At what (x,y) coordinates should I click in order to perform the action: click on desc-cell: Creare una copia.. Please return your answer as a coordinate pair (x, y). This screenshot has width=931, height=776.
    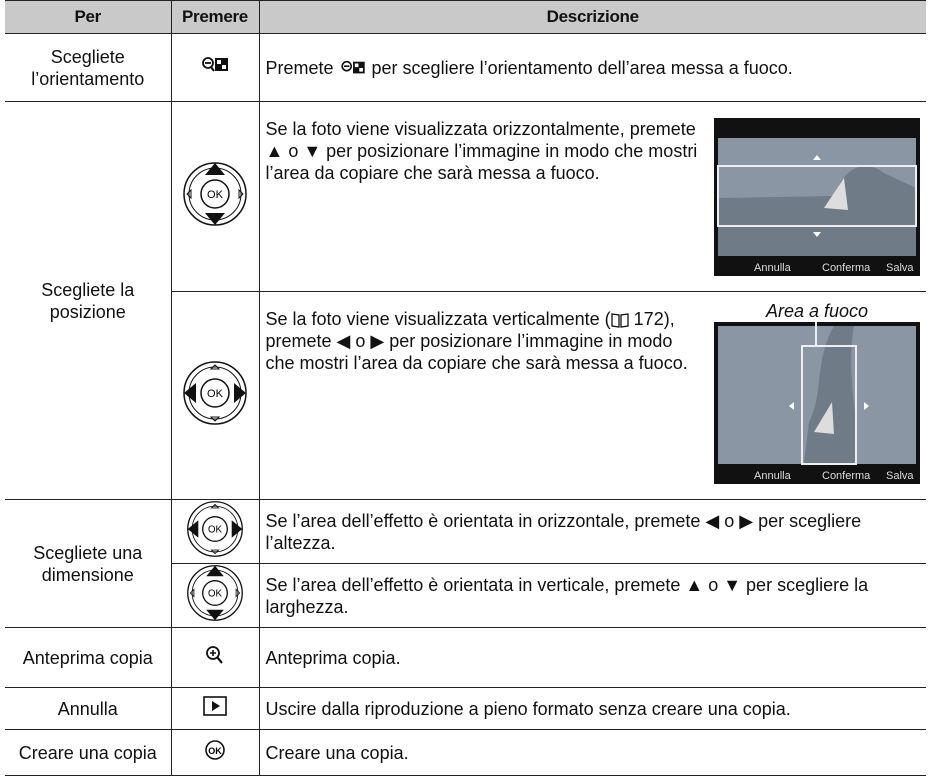
    Looking at the image, I should click on (592, 752).